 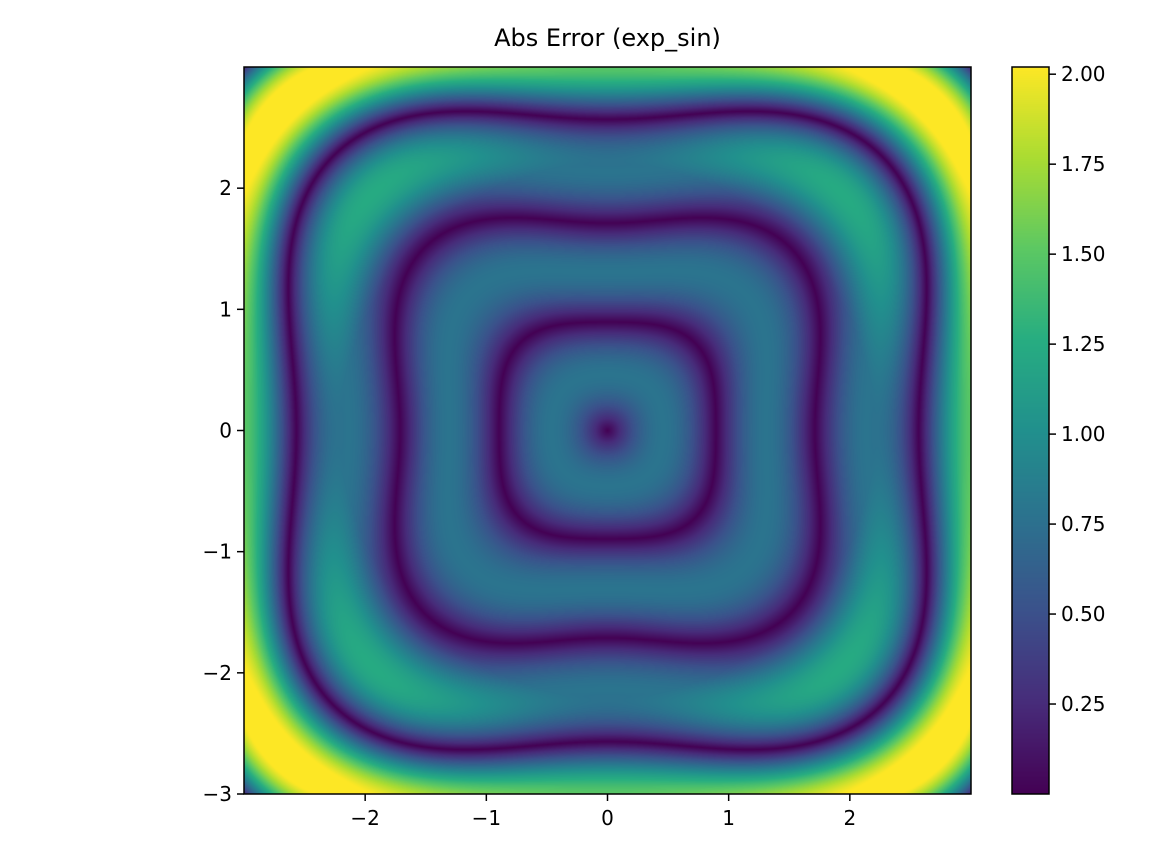 What do you see at coordinates (1083, 704) in the screenshot?
I see `colorbar-tick-label: 0.25` at bounding box center [1083, 704].